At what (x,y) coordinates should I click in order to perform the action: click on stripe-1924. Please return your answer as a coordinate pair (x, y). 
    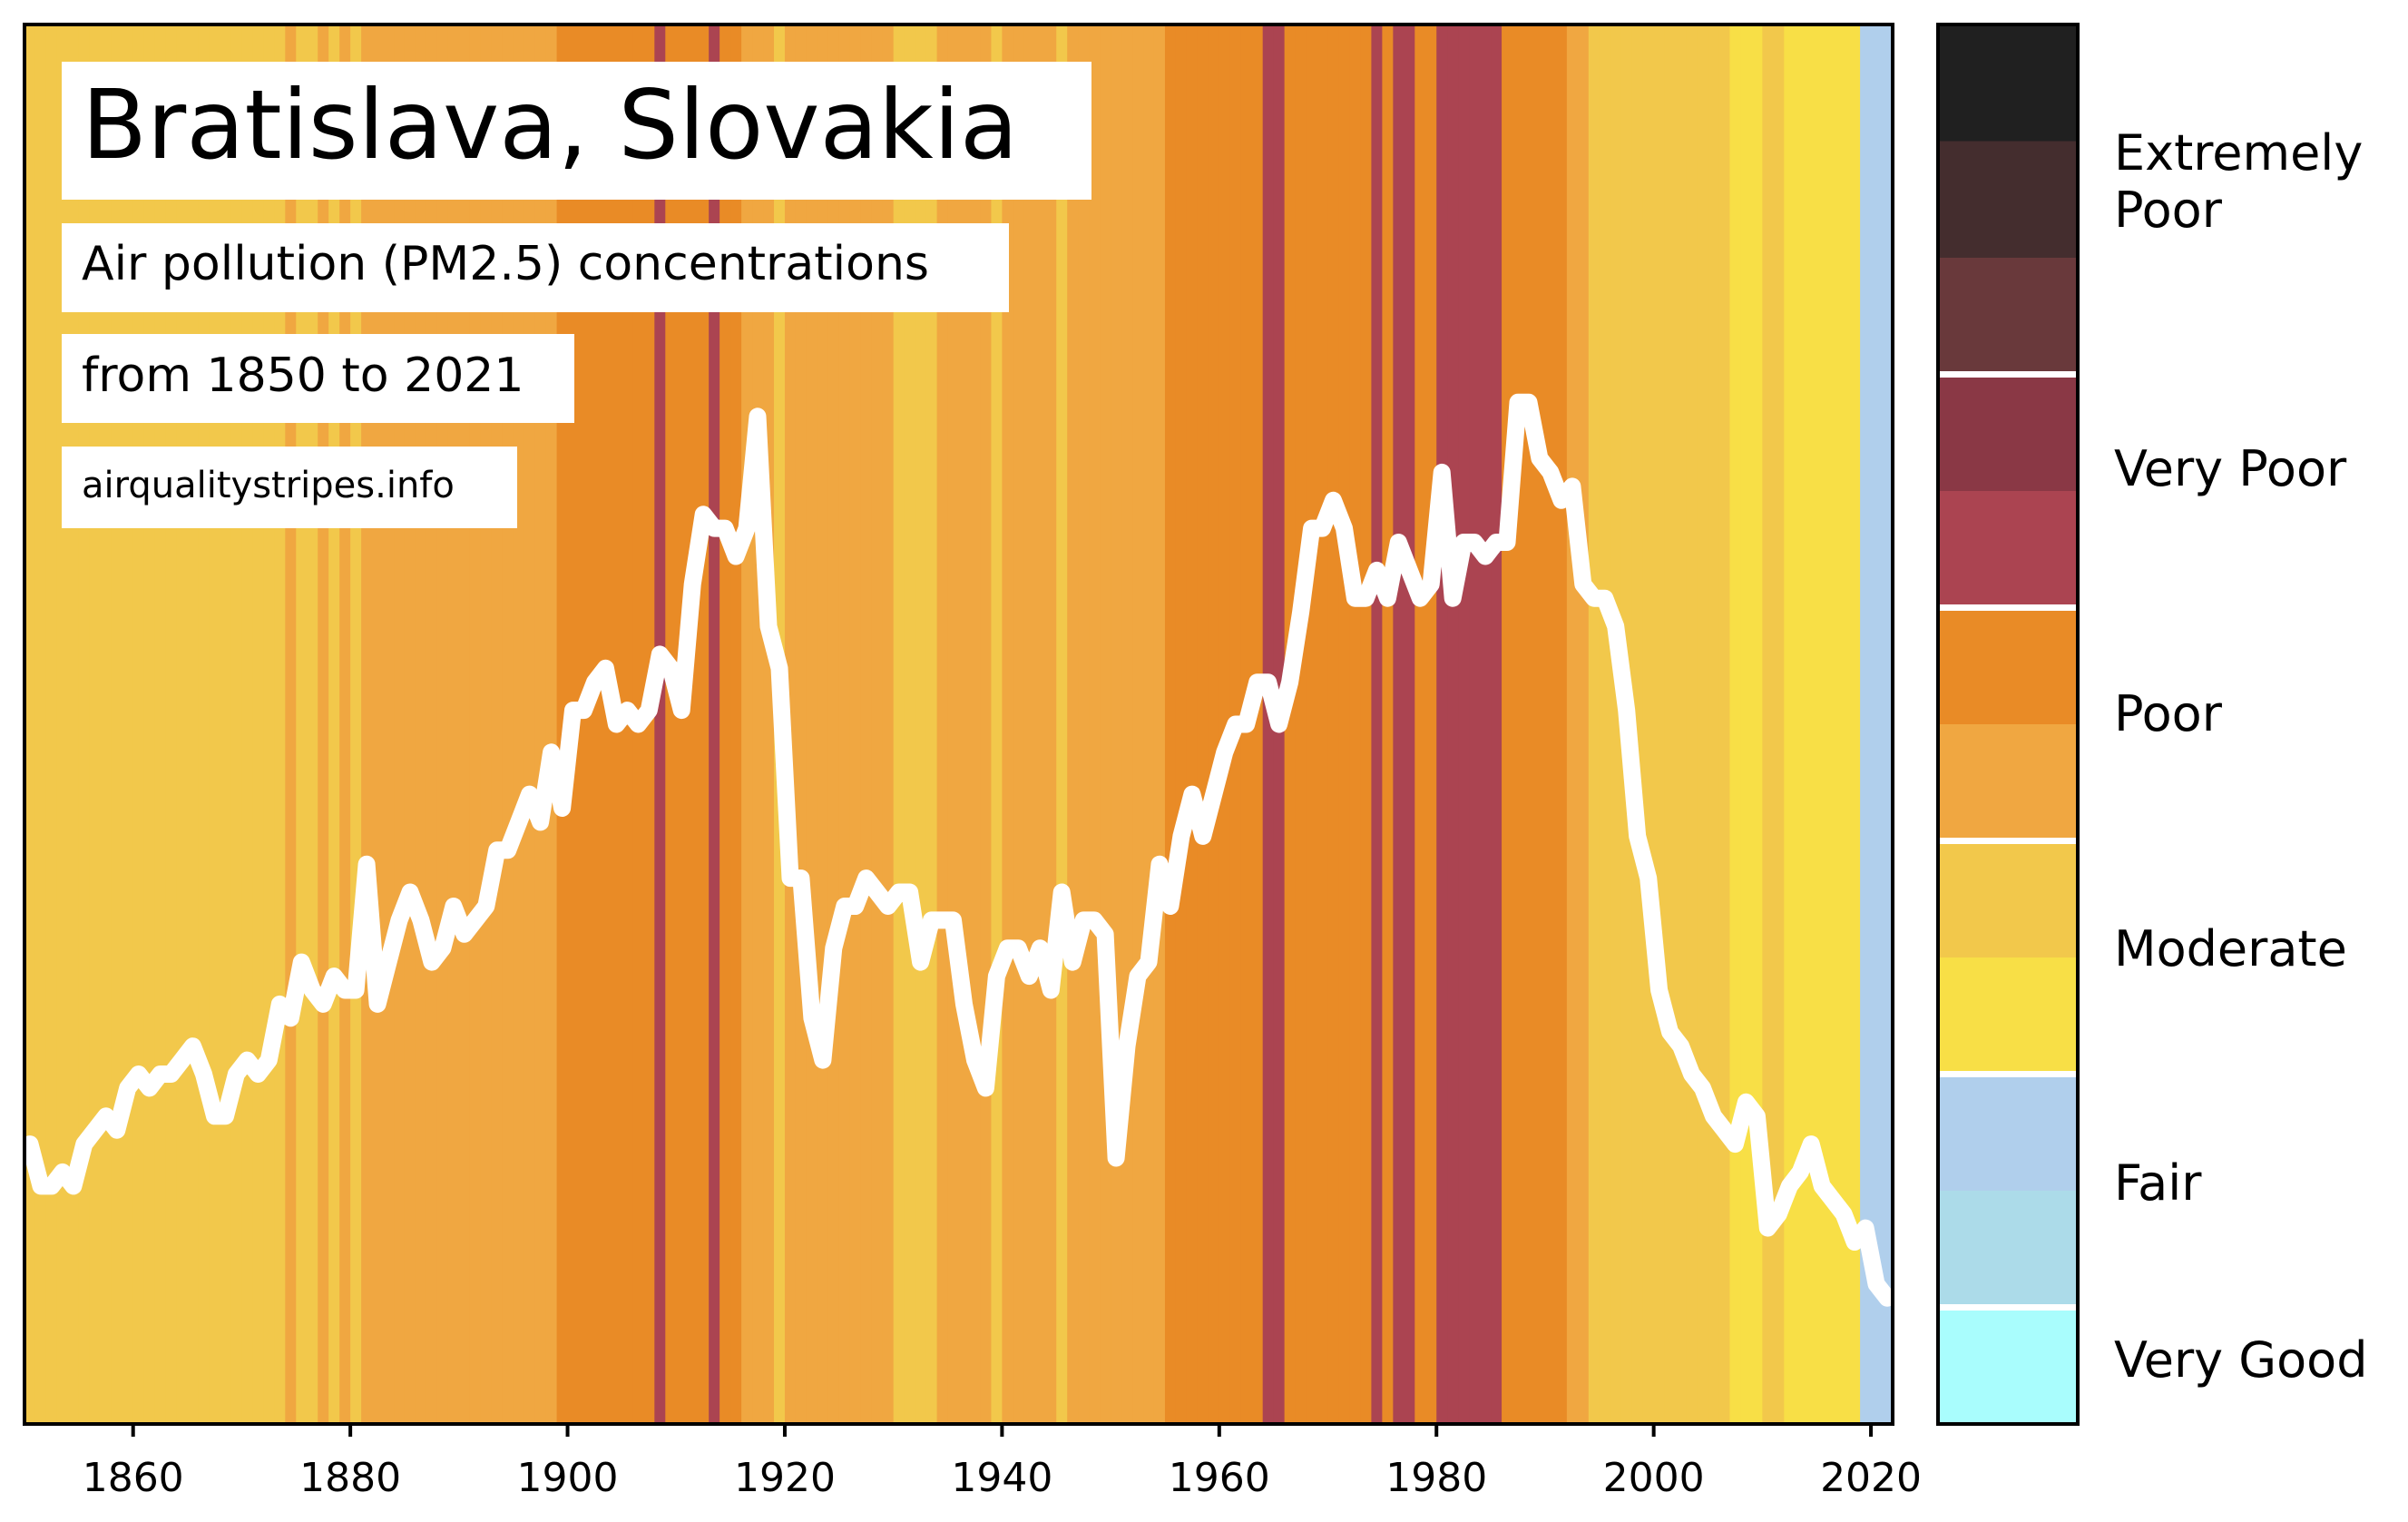
    Looking at the image, I should click on (834, 724).